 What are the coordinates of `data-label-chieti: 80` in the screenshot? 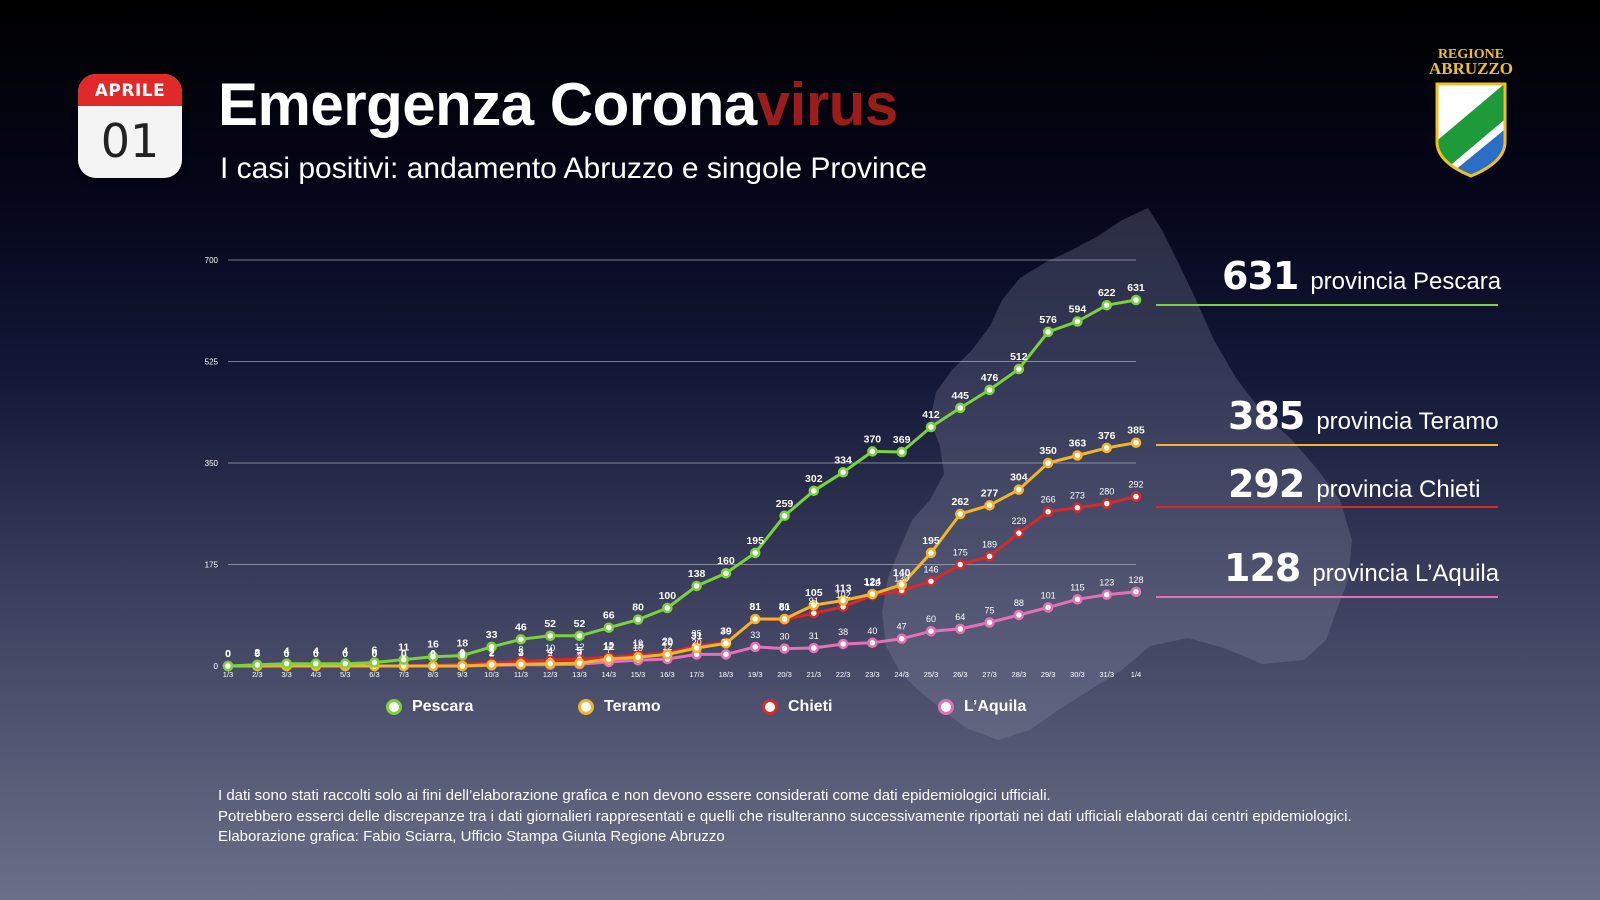 It's located at (785, 608).